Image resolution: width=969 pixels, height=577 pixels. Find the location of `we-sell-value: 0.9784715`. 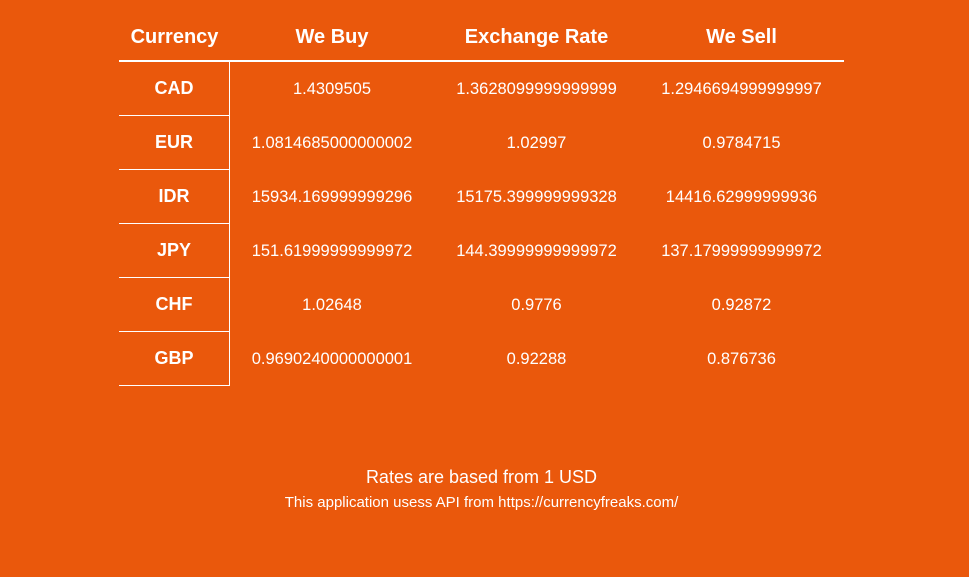

we-sell-value: 0.9784715 is located at coordinates (741, 142).